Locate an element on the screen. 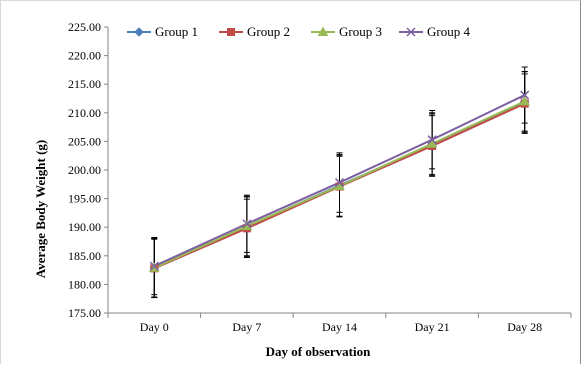 This screenshot has width=581, height=369. legend-label: Group 1 is located at coordinates (176, 31).